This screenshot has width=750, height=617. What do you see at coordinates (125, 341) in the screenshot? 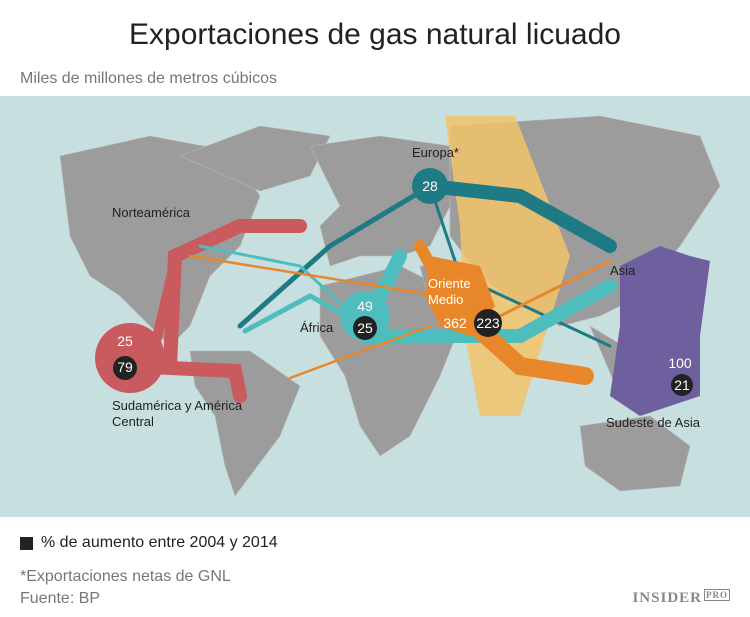
I see `region-value: 25` at bounding box center [125, 341].